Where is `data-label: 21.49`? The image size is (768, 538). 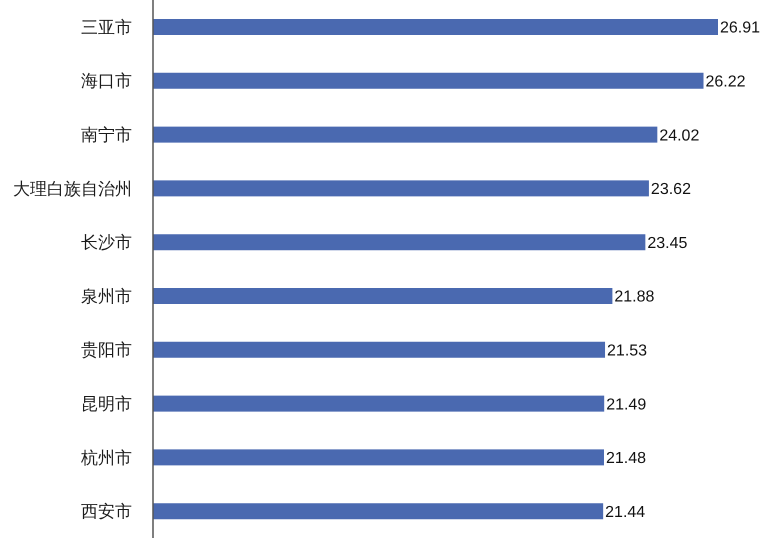
data-label: 21.49 is located at coordinates (626, 405).